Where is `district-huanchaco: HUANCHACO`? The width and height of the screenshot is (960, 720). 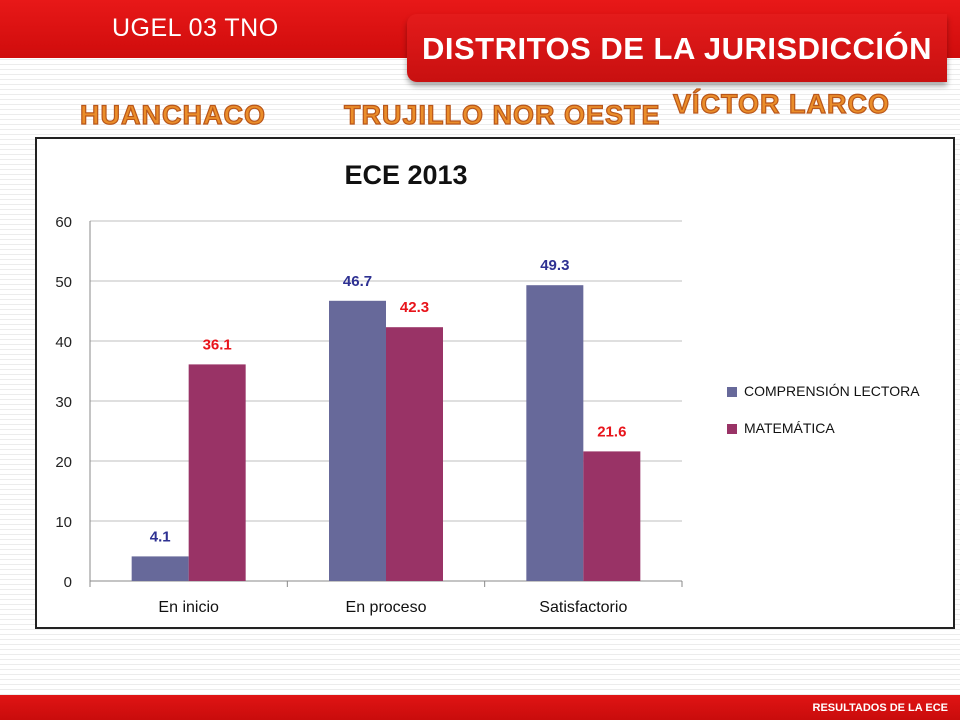
district-huanchaco: HUANCHACO is located at coordinates (172, 114).